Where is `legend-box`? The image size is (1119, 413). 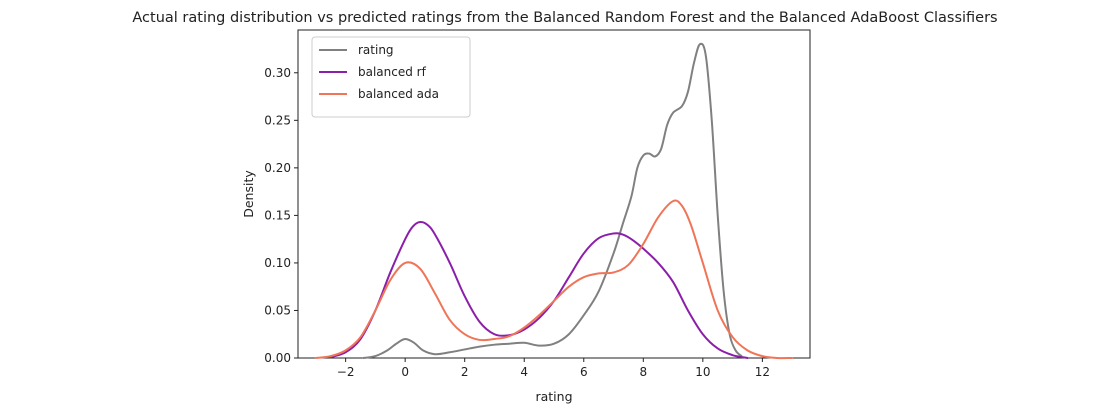 legend-box is located at coordinates (391, 77).